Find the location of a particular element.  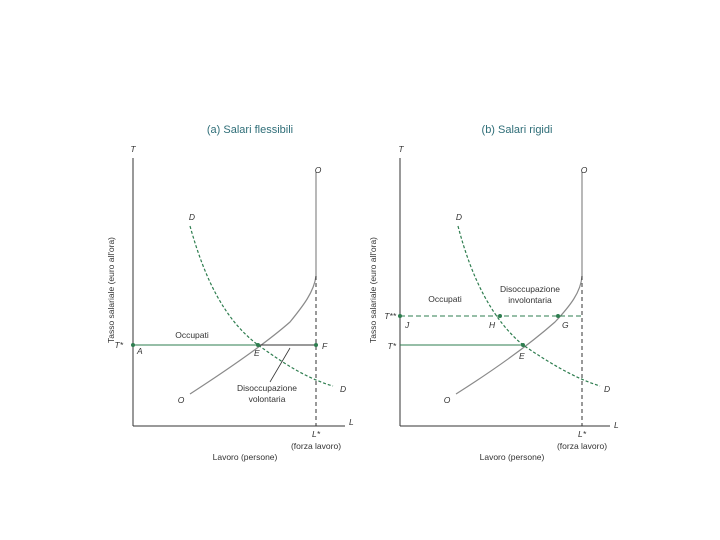

panel-a-wage-label: T* is located at coordinates (119, 345).